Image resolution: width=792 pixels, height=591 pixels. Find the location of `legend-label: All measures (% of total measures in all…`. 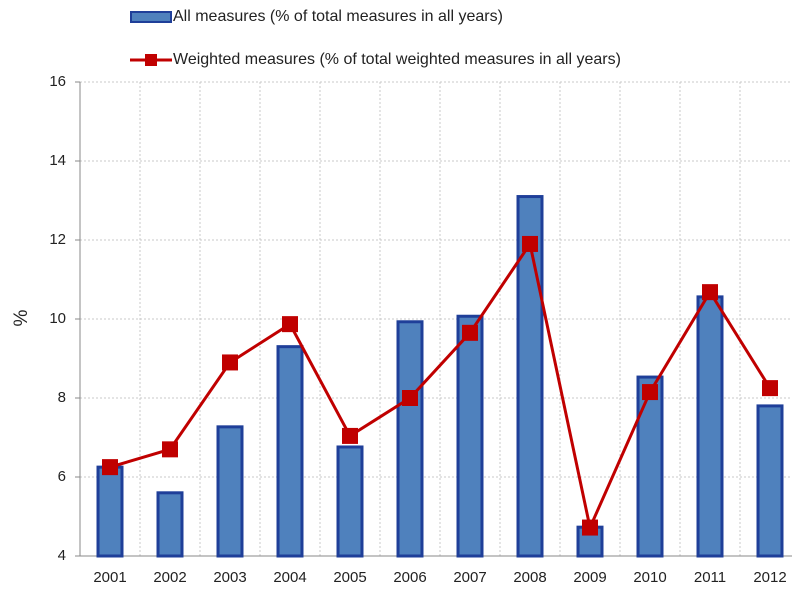

legend-label: All measures (% of total measures in all… is located at coordinates (338, 16).